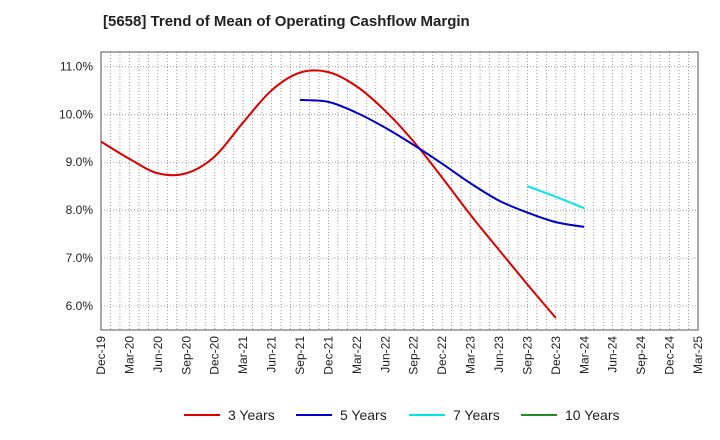  Describe the element at coordinates (129, 355) in the screenshot. I see `x-tick-label: Mar-20` at that location.